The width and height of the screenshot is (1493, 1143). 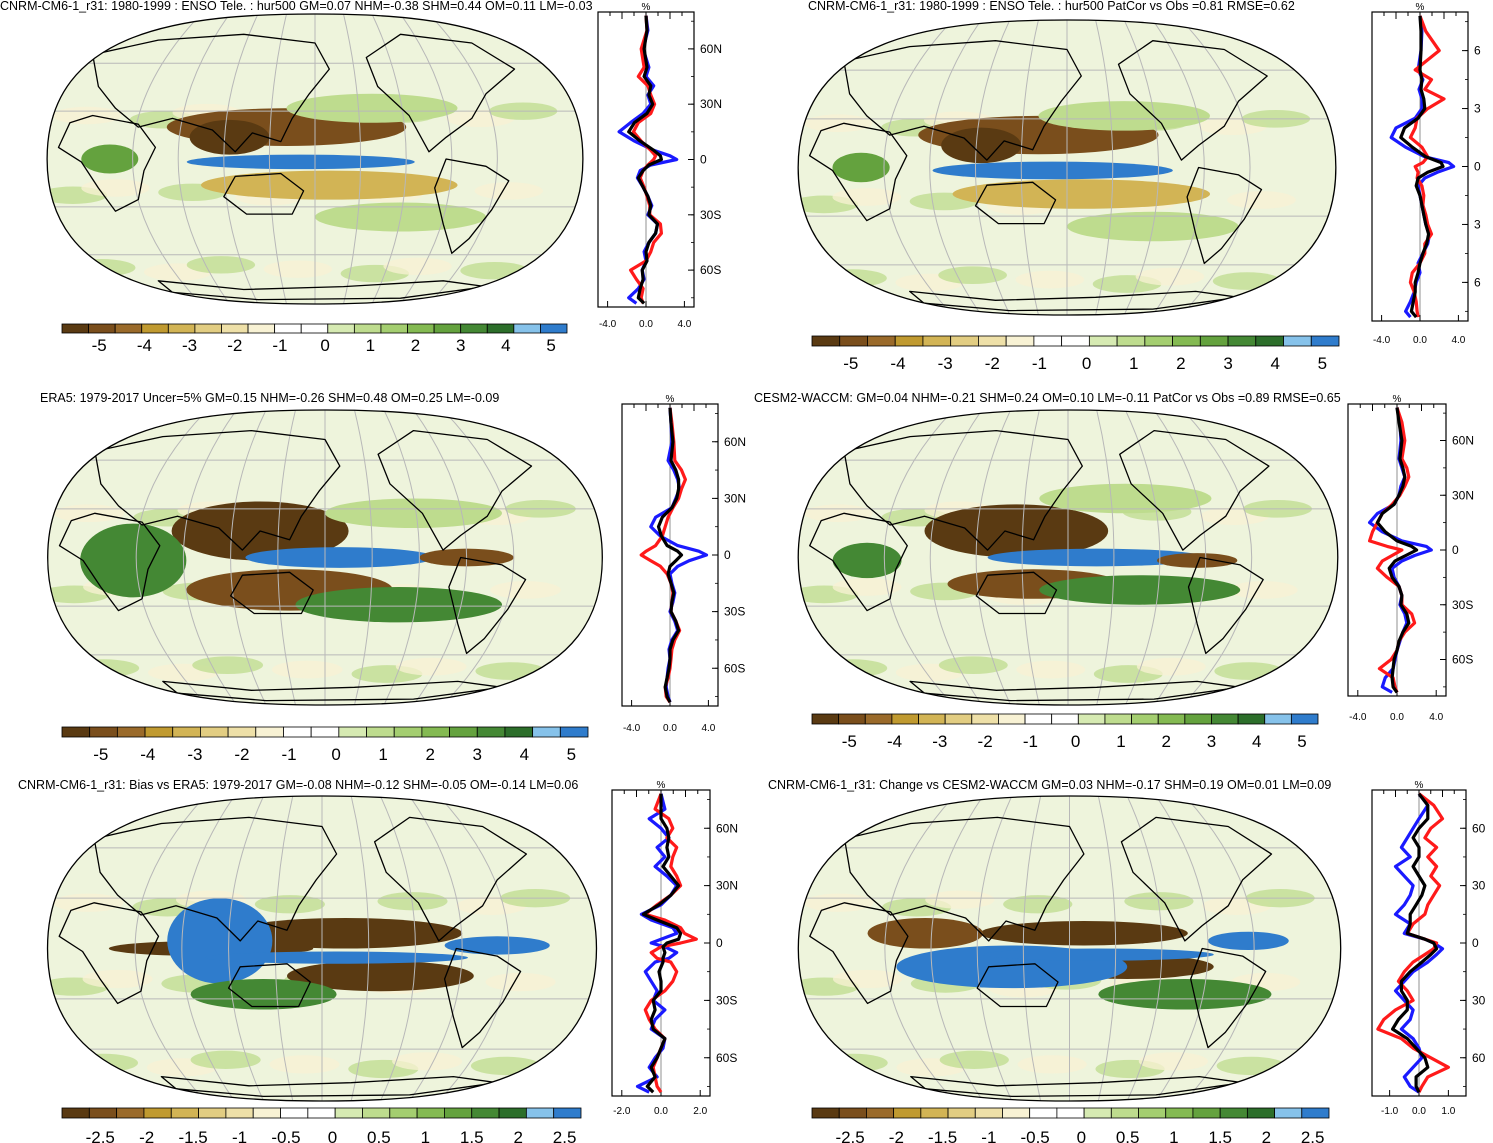 I want to click on profile-xtick-label: -4.0, so click(x=608, y=324).